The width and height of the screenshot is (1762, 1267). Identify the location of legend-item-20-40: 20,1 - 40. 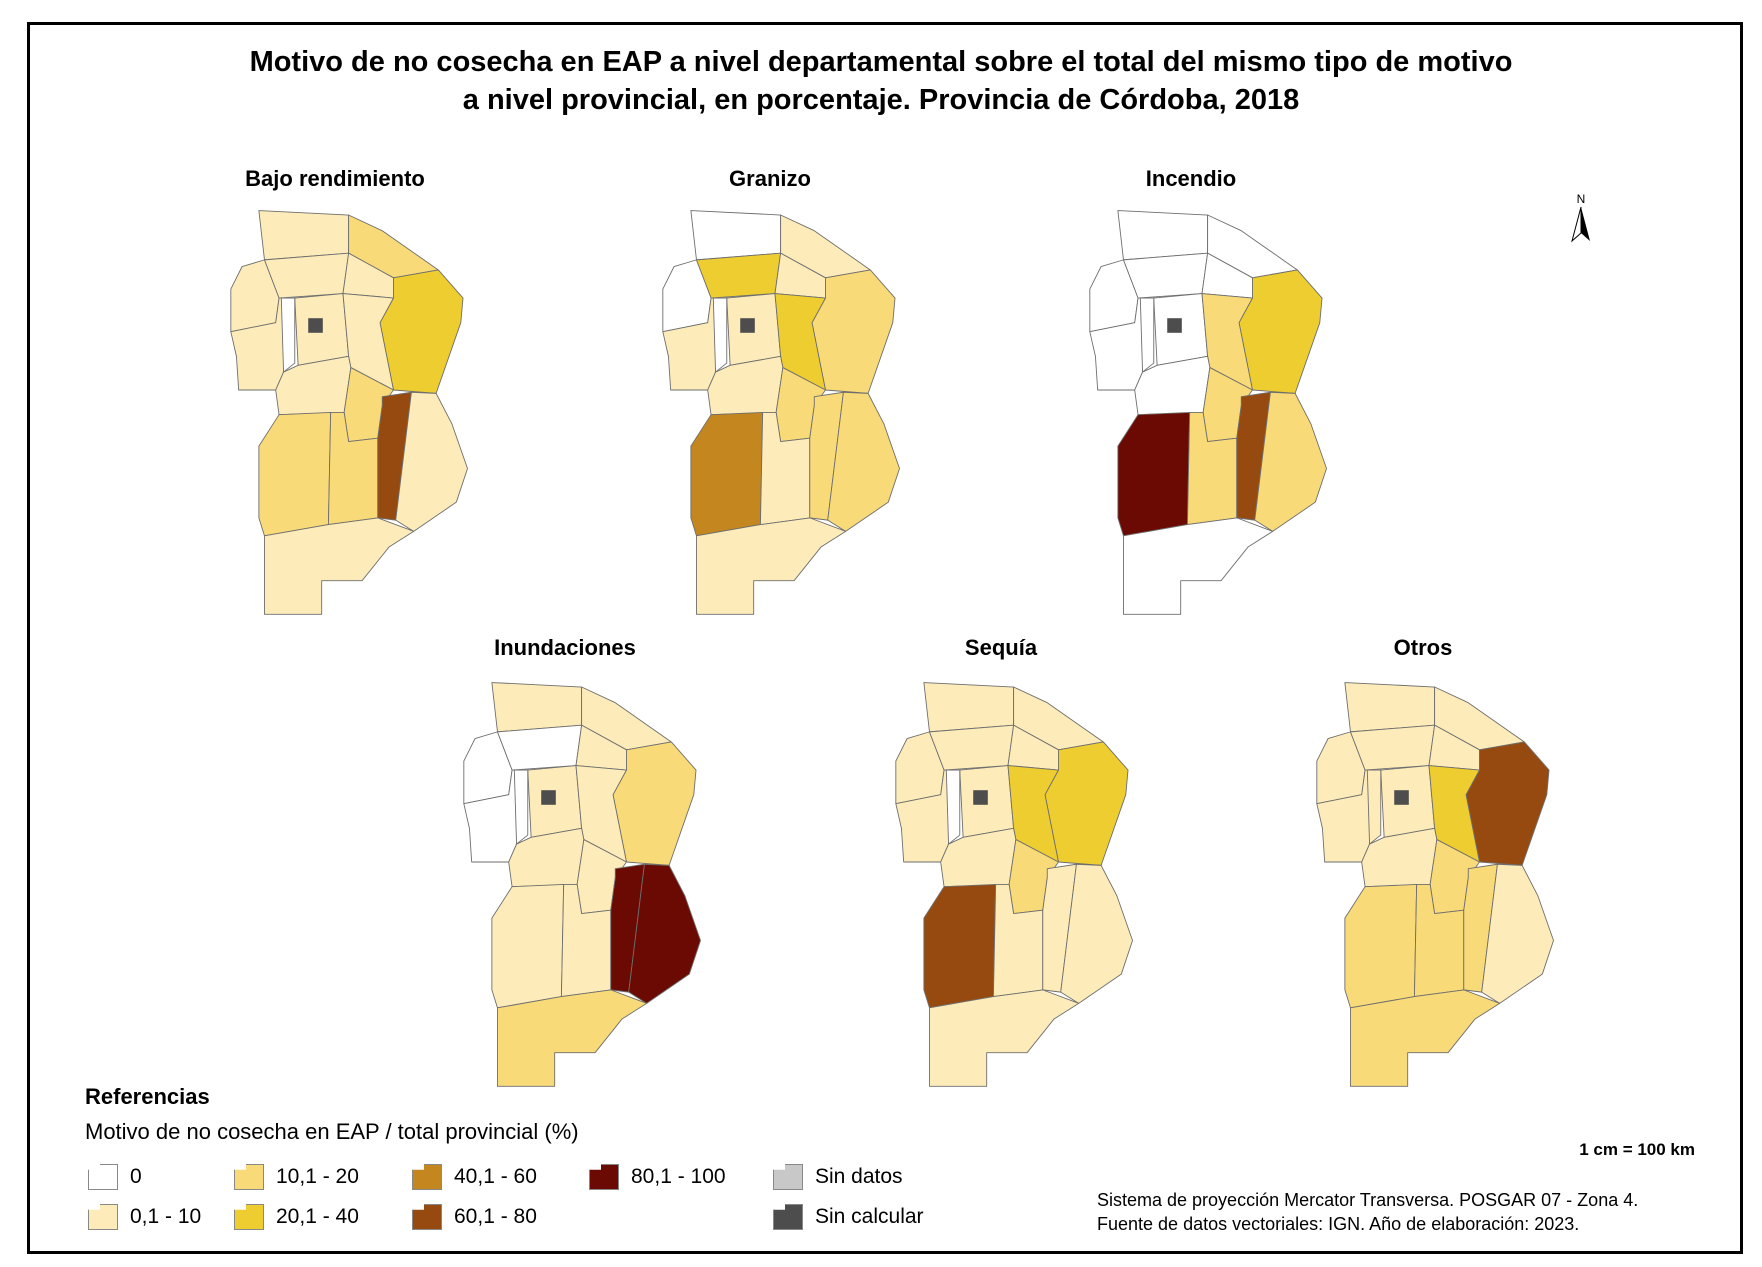
(296, 1217).